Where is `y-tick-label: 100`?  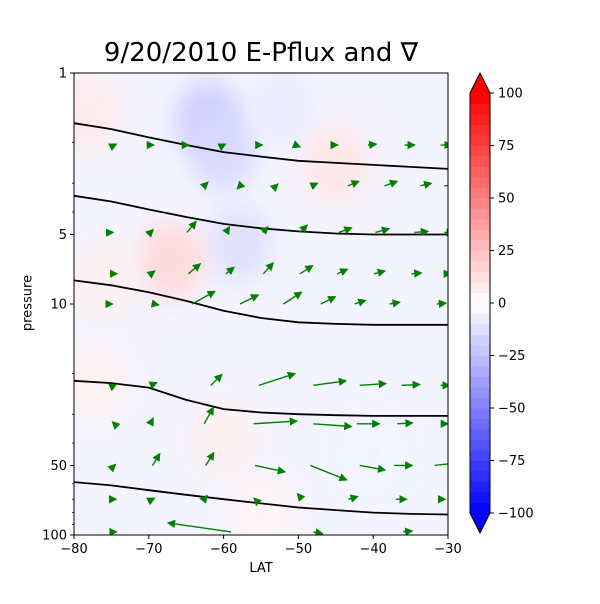
y-tick-label: 100 is located at coordinates (54, 536).